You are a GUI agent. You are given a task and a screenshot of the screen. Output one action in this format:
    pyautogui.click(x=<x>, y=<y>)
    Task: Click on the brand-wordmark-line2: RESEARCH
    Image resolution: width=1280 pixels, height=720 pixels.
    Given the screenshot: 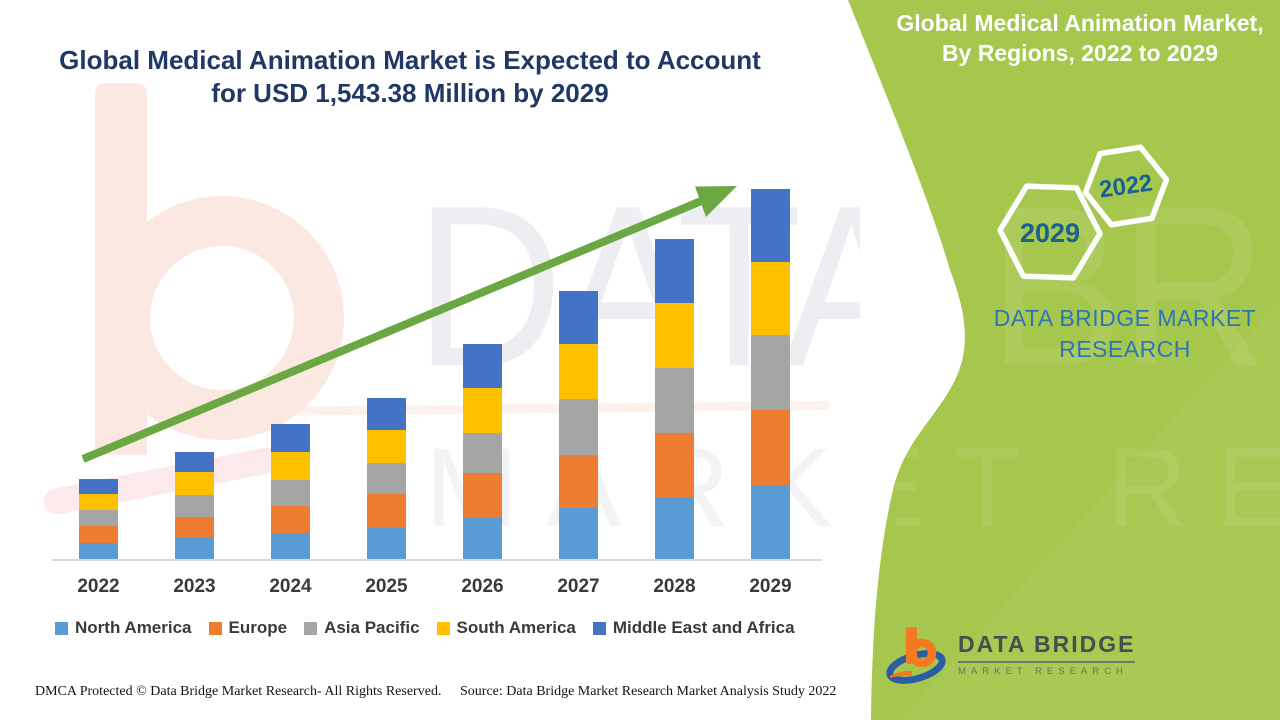 What is the action you would take?
    pyautogui.click(x=1125, y=349)
    